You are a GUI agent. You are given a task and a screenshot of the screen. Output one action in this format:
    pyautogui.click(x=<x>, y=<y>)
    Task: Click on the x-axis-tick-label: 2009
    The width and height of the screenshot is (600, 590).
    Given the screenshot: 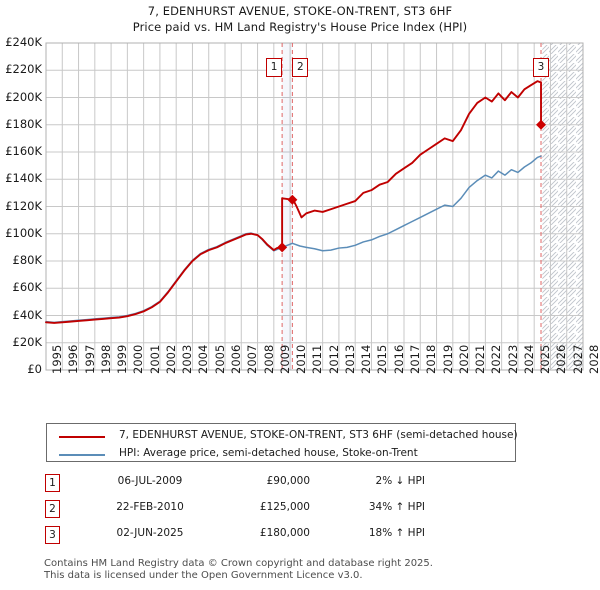 What is the action you would take?
    pyautogui.click(x=284, y=359)
    